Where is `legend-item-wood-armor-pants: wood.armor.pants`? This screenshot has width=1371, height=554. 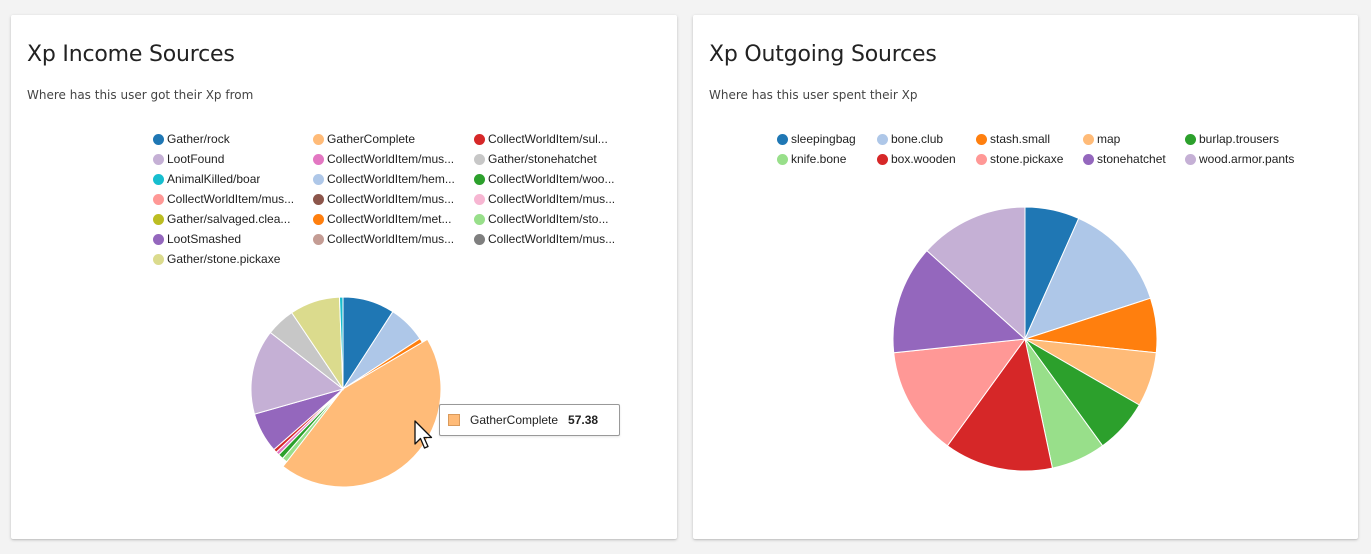 legend-item-wood-armor-pants: wood.armor.pants is located at coordinates (1242, 159).